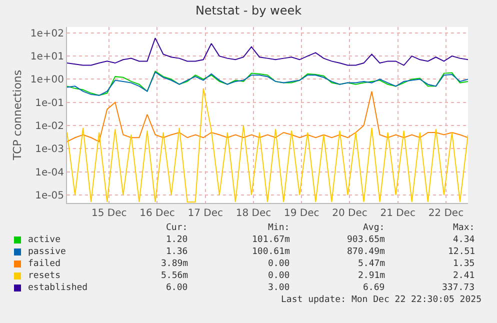  I want to click on chart-title: Netstat - by week, so click(248, 10).